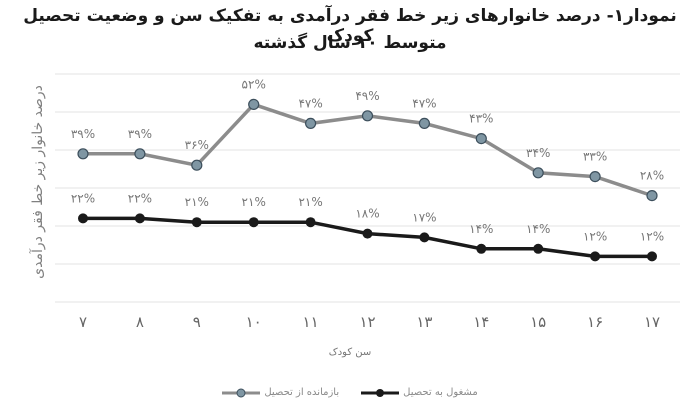  What do you see at coordinates (424, 322) in the screenshot?
I see `x-tick-label: ۱۳` at bounding box center [424, 322].